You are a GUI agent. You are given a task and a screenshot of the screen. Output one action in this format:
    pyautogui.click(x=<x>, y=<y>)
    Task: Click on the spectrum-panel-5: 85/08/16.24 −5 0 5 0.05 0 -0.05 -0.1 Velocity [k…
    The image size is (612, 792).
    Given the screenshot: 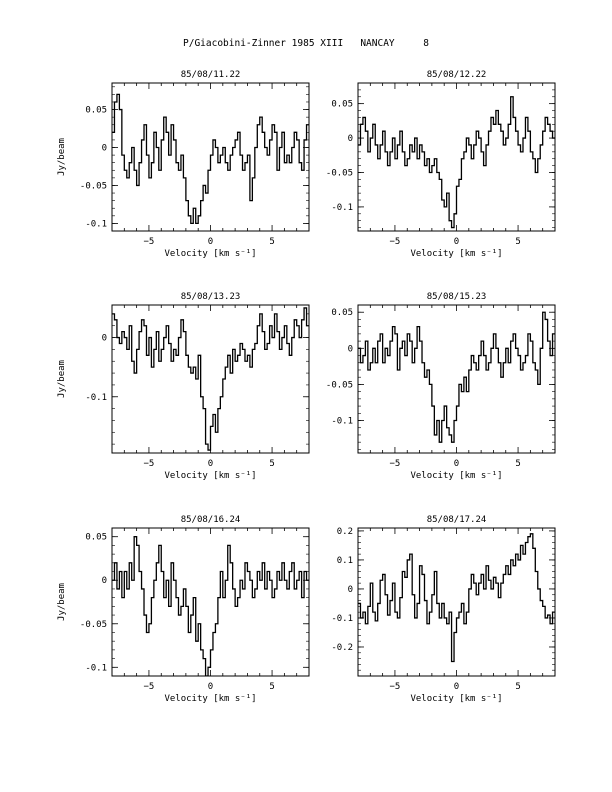 What is the action you would take?
    pyautogui.click(x=183, y=609)
    